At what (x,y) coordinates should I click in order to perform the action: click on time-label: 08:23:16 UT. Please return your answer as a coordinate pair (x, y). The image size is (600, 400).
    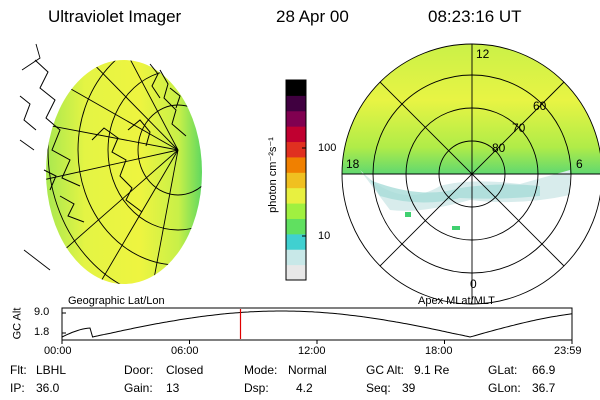
    Looking at the image, I should click on (475, 16).